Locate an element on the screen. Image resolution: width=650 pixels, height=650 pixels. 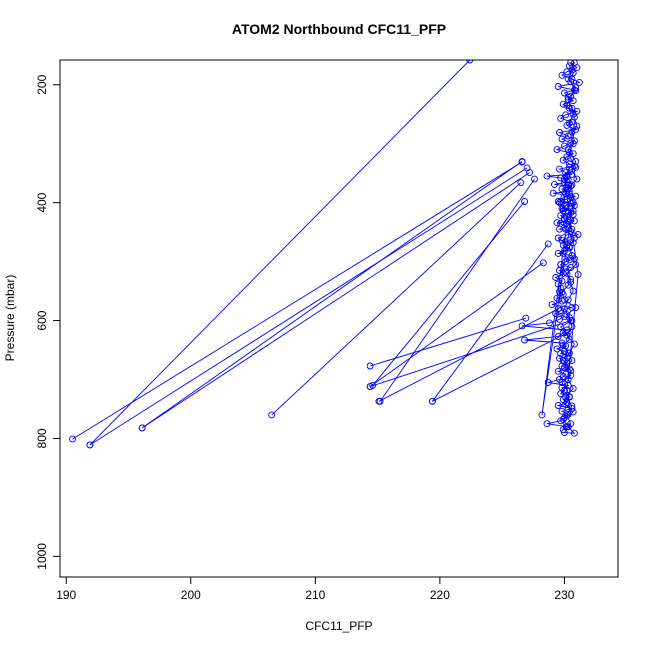
y-tick-label: 1000 is located at coordinates (42, 556).